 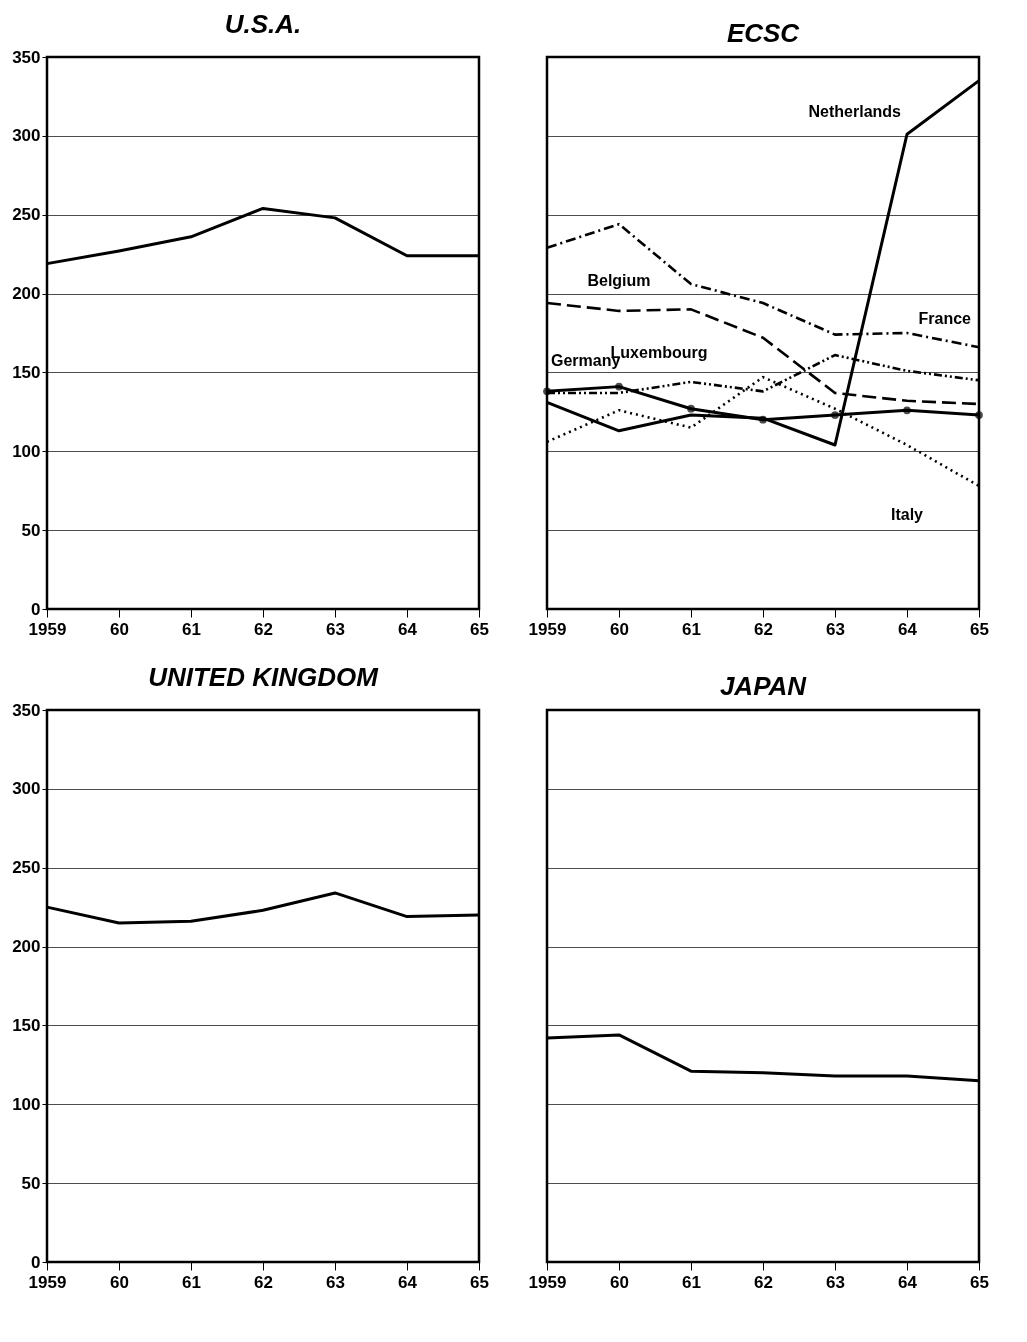 I want to click on chart-title: JAPAN, so click(x=763, y=686).